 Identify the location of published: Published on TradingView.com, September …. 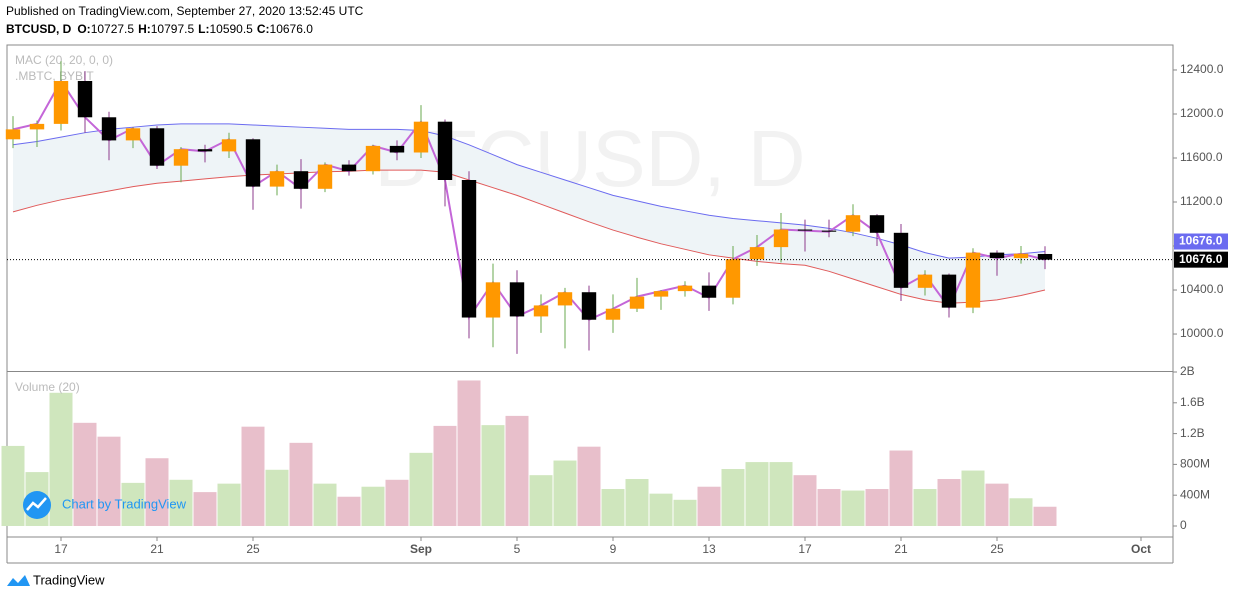
(185, 11).